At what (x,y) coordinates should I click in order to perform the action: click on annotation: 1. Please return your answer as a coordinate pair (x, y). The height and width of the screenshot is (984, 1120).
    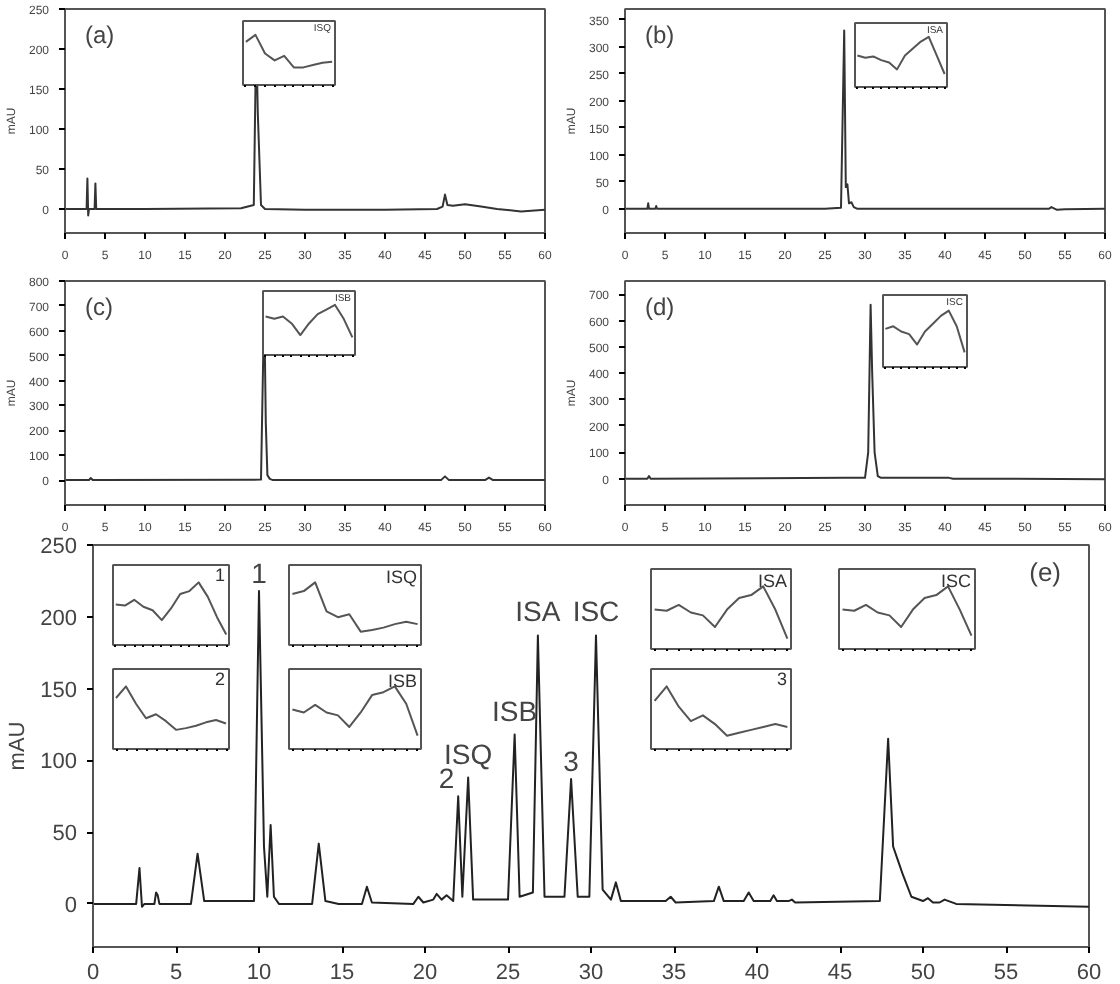
    Looking at the image, I should click on (259, 572).